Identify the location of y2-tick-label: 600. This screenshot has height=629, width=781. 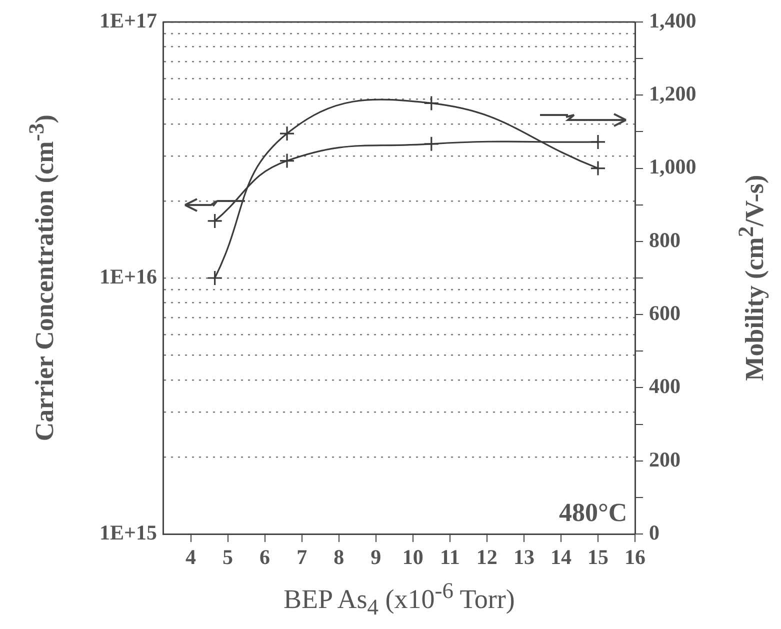
(664, 312).